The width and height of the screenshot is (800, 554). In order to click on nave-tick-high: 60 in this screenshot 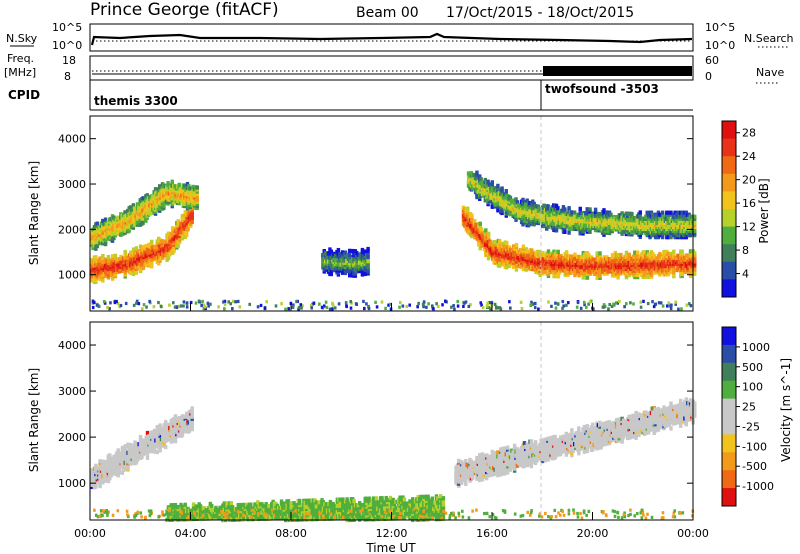, I will do `click(712, 60)`.